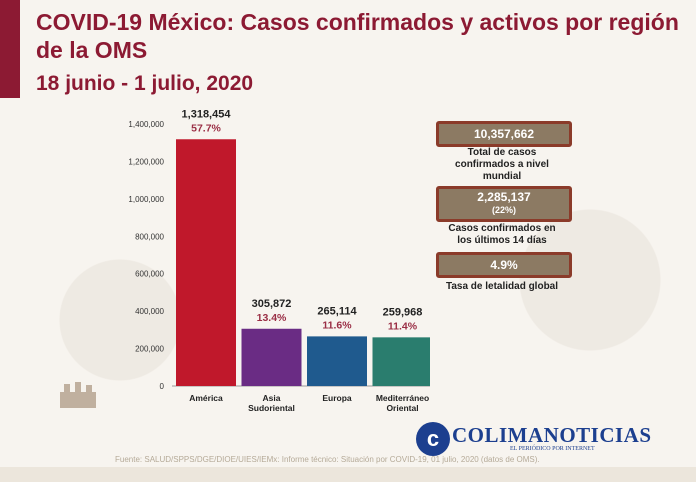 Image resolution: width=696 pixels, height=482 pixels. I want to click on value-label: 259,968, so click(403, 312).